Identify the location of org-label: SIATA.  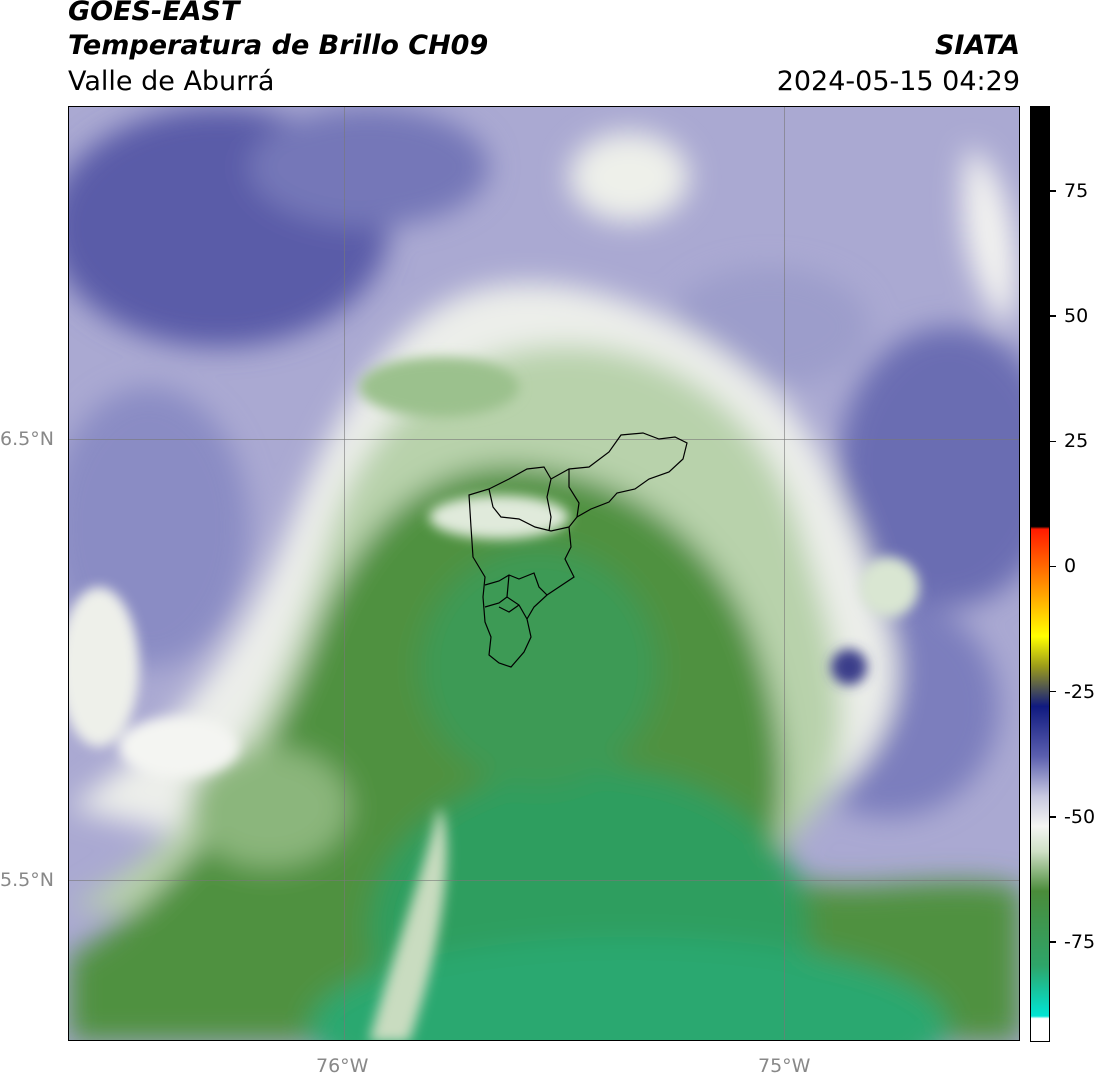
(977, 45).